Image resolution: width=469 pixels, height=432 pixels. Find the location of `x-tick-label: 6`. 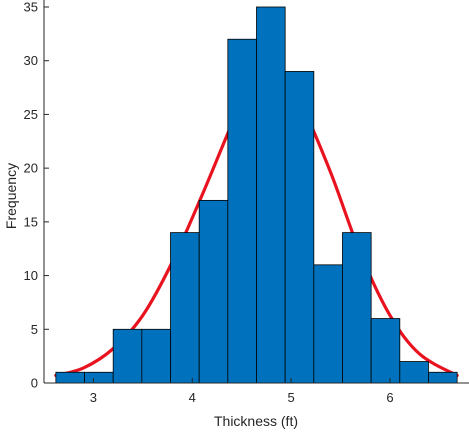

x-tick-label: 6 is located at coordinates (389, 397).